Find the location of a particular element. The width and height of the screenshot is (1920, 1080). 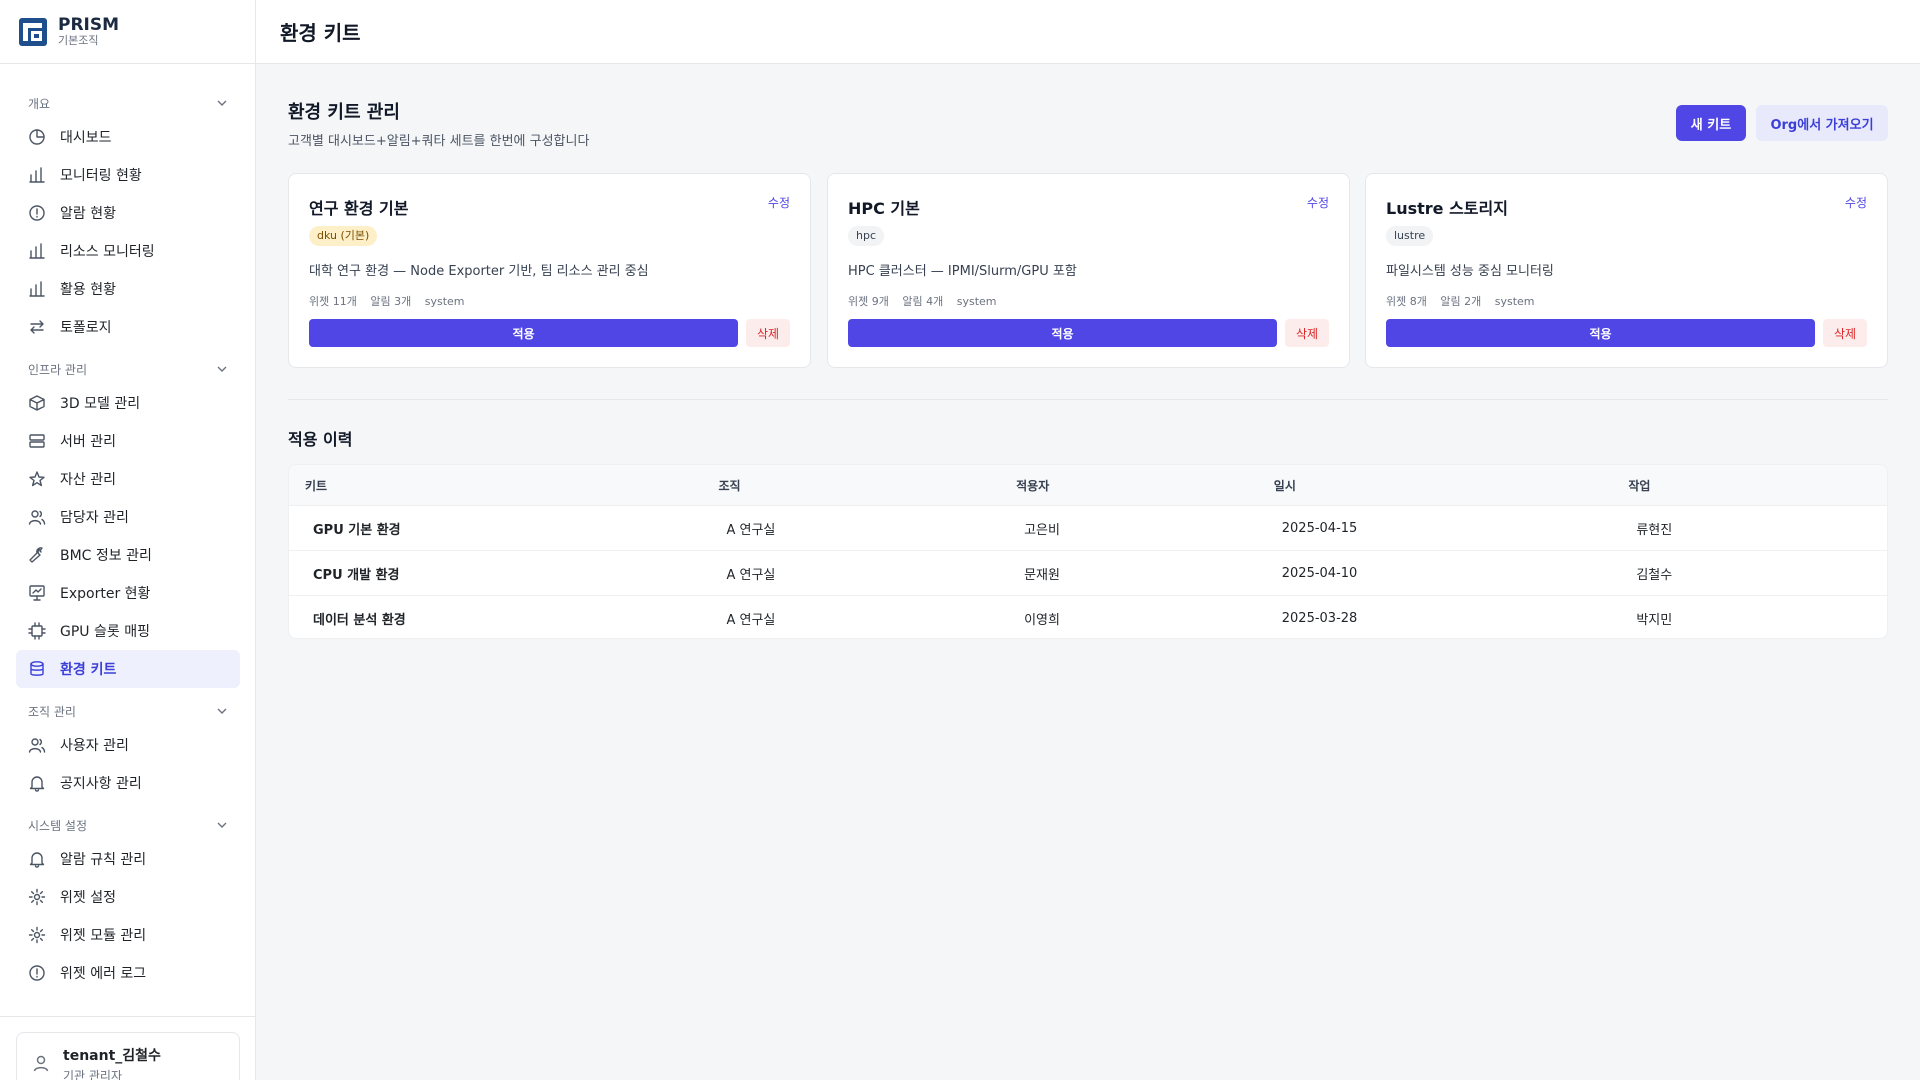

kit-widget-count: 위젯 9개 is located at coordinates (868, 301).